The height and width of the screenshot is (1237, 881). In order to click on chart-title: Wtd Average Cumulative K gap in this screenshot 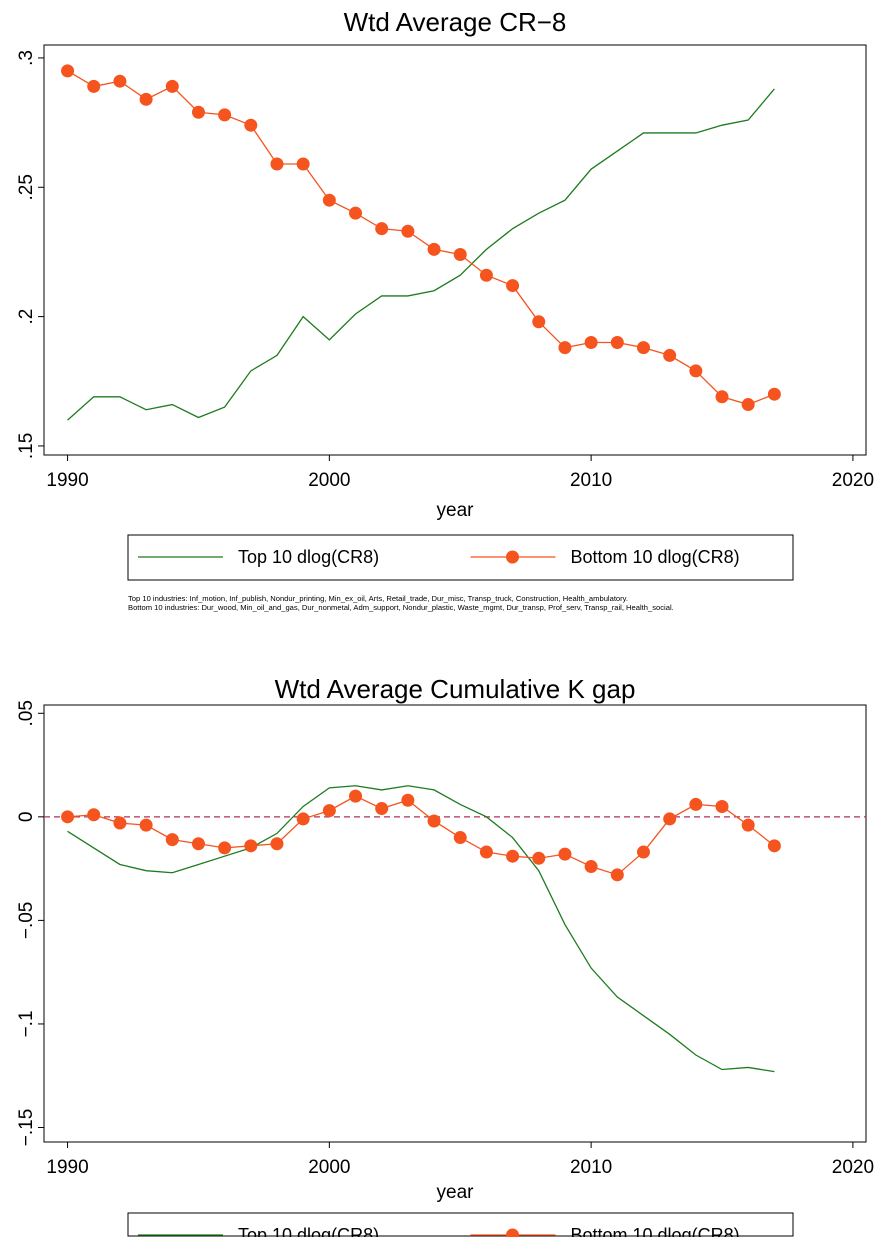, I will do `click(455, 689)`.